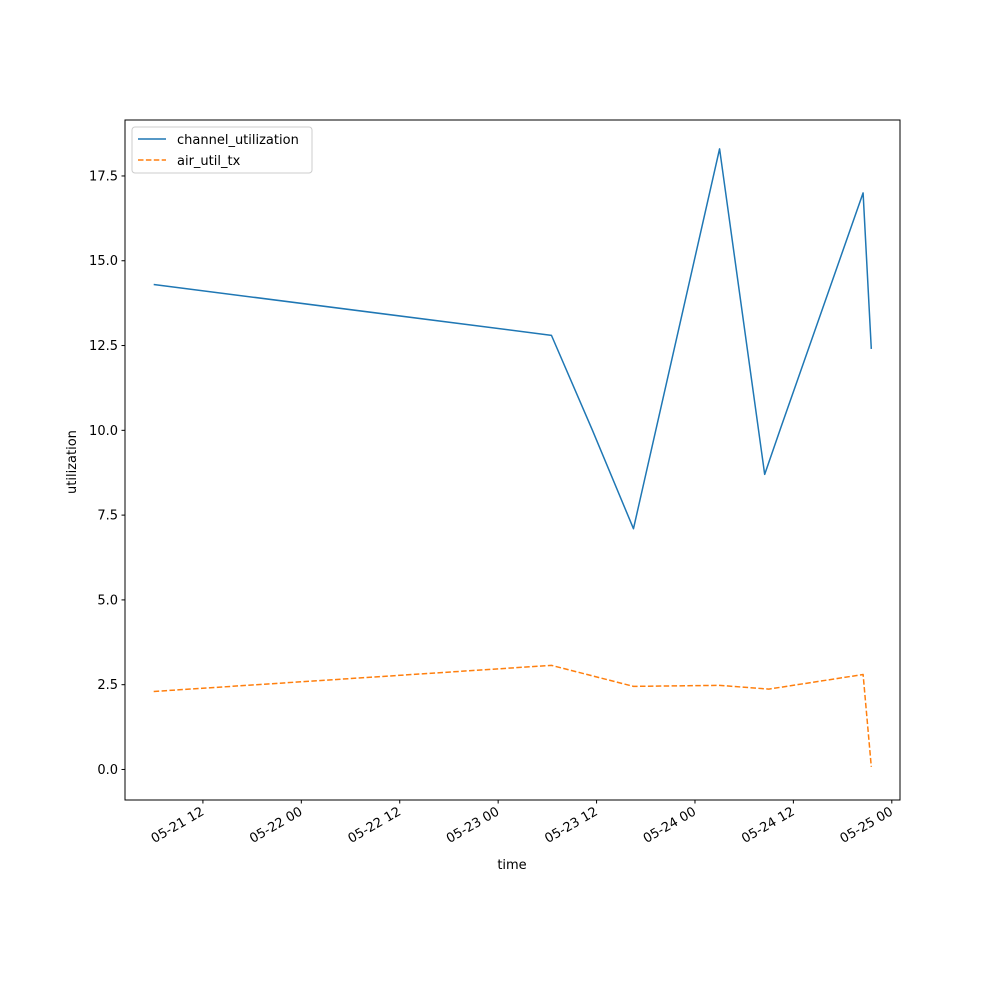  Describe the element at coordinates (103, 346) in the screenshot. I see `y-tick-label-12-5: 12.5` at that location.